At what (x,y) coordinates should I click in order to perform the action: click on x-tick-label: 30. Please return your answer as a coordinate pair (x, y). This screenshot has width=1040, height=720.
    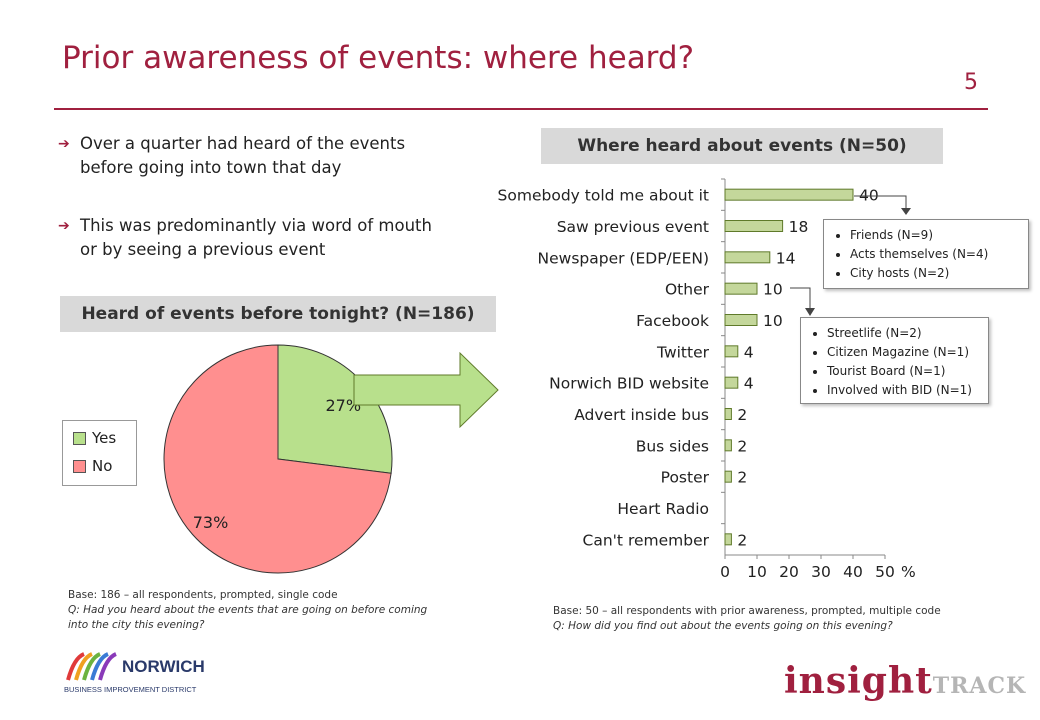
    Looking at the image, I should click on (821, 572).